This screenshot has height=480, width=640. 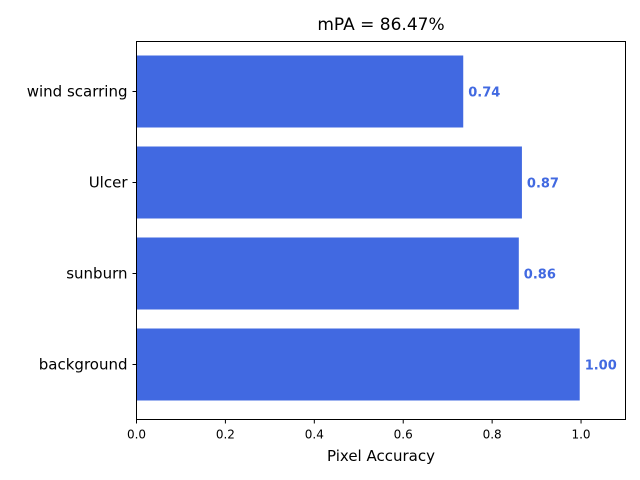 I want to click on bar-background, so click(x=358, y=364).